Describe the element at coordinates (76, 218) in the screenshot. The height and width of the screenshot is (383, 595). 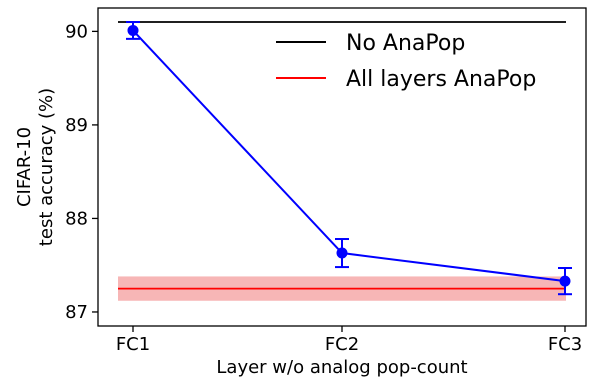
I see `y-tick-label-88: 88` at that location.